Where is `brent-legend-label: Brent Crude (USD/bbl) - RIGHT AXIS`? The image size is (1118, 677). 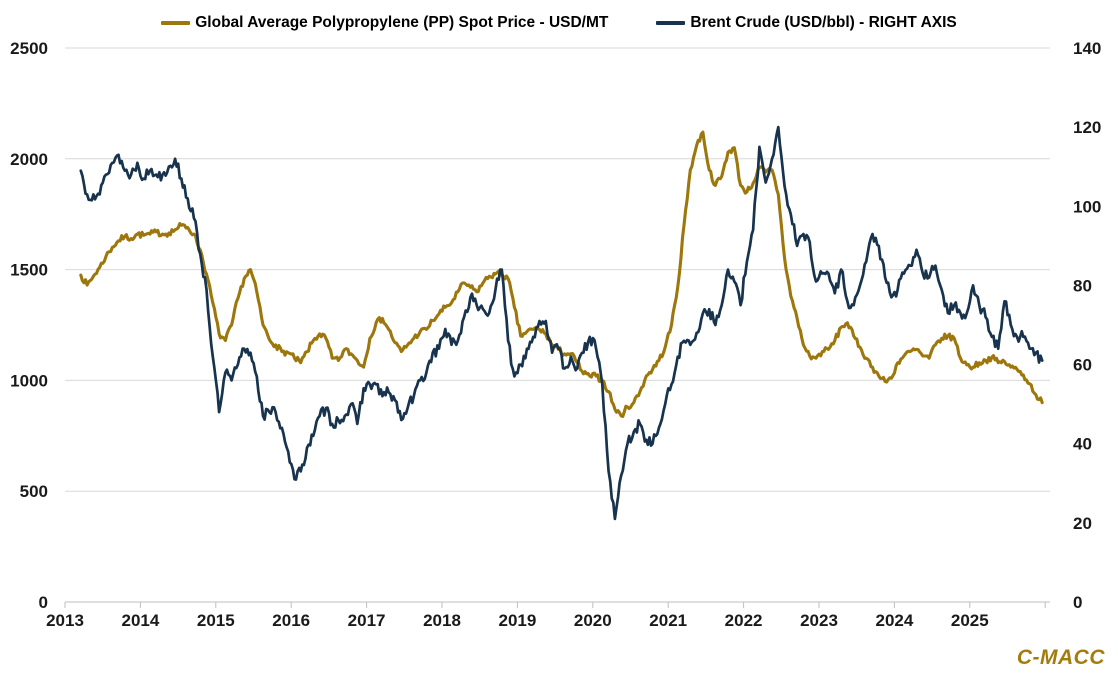 brent-legend-label: Brent Crude (USD/bbl) - RIGHT AXIS is located at coordinates (823, 22).